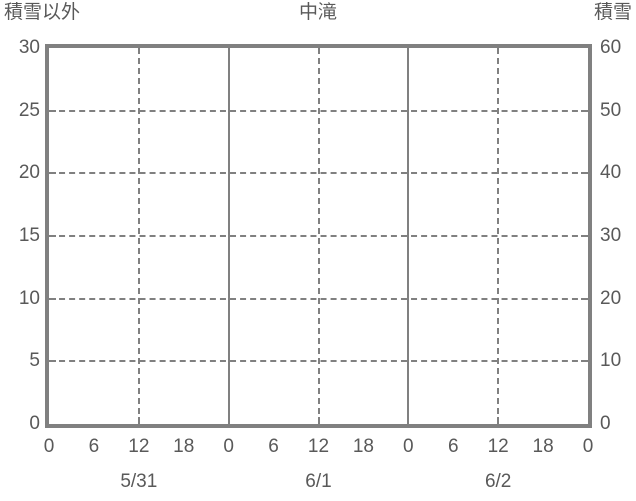  I want to click on y-axis-right-tick-label: 10, so click(611, 361).